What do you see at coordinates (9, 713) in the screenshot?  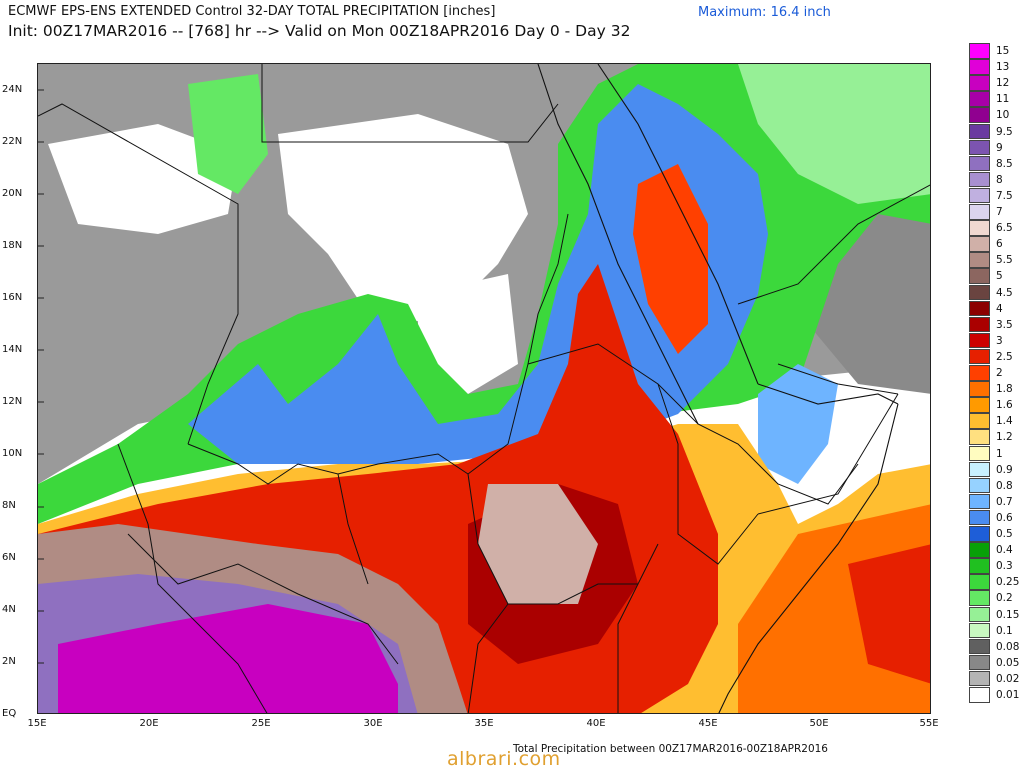 I see `lat-label: EQ` at bounding box center [9, 713].